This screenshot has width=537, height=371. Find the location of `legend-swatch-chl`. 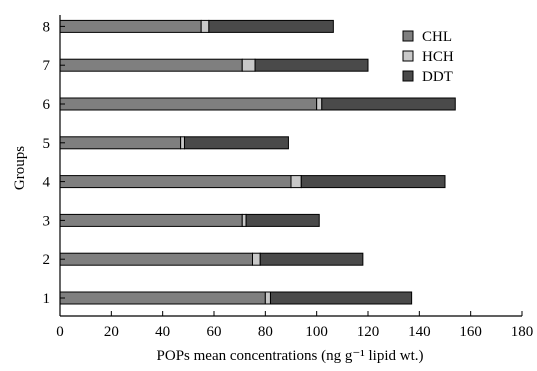

legend-swatch-chl is located at coordinates (408, 36).